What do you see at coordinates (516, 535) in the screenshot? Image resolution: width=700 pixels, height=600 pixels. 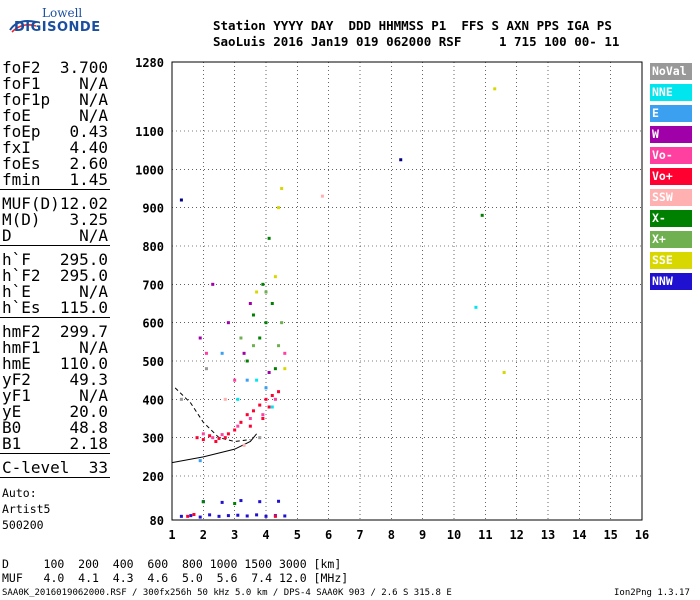 I see `x-tick-label: 12` at bounding box center [516, 535].